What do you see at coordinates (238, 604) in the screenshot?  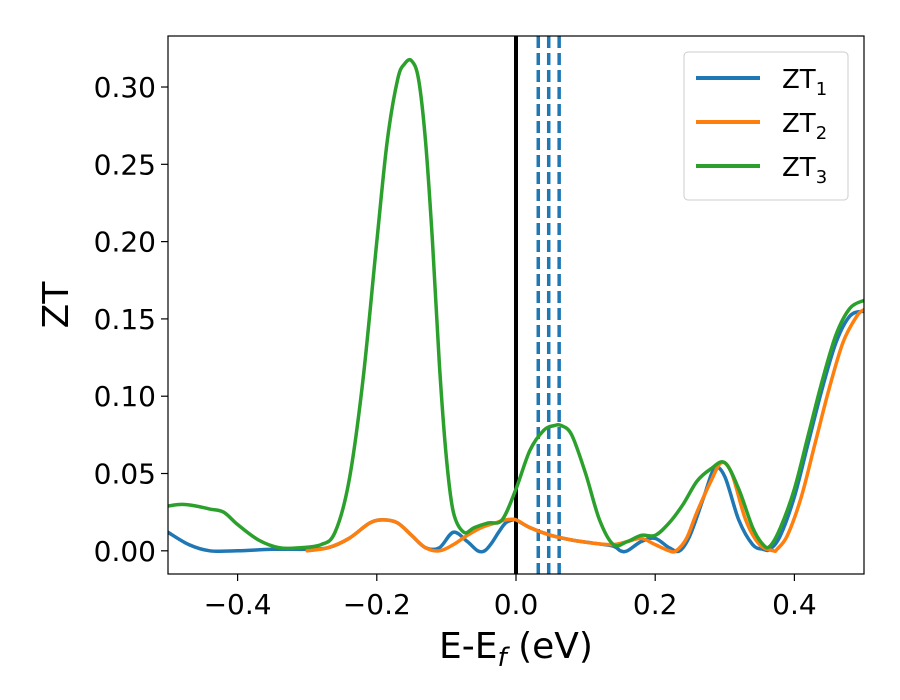 I see `x-tick-label: −0.4` at bounding box center [238, 604].